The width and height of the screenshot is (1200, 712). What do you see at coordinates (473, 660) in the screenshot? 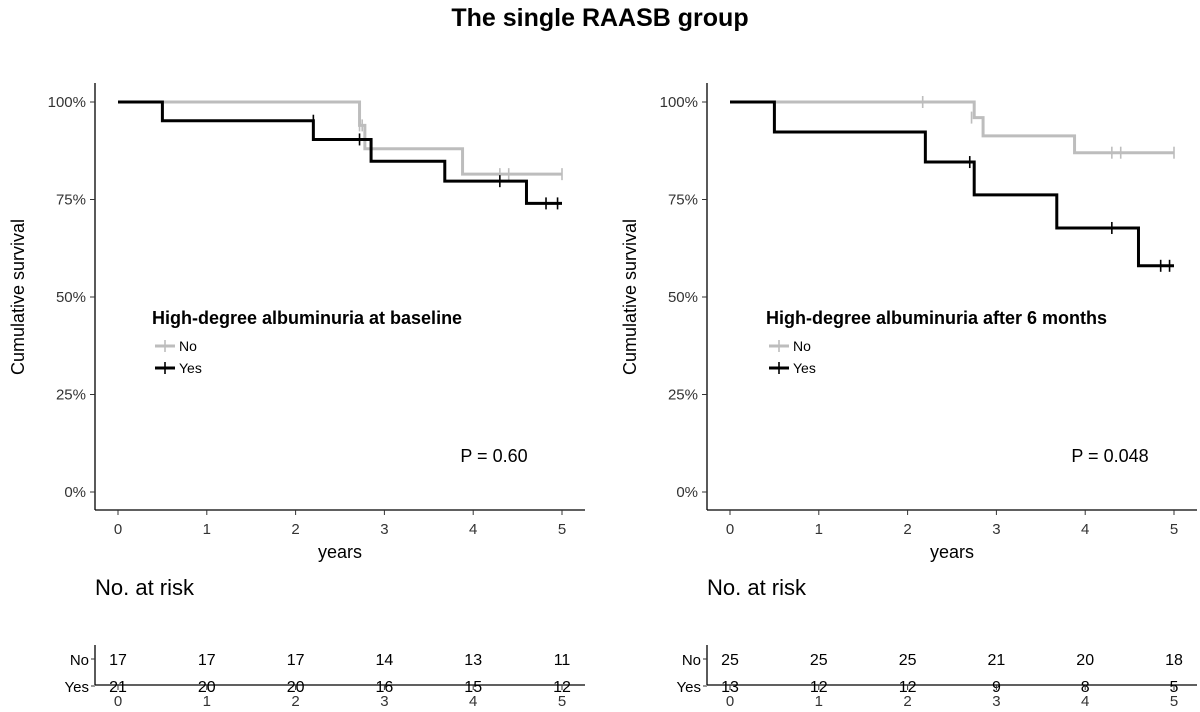
I see `risk-table-cell: 13` at bounding box center [473, 660].